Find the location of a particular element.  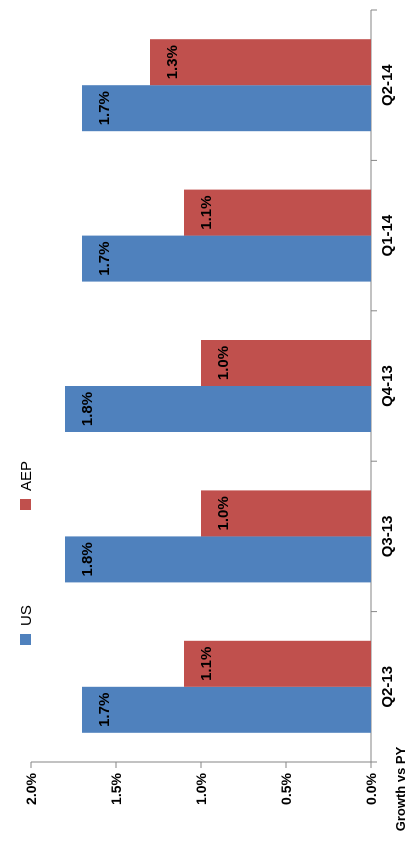

category-label: Q1-14 is located at coordinates (387, 235).